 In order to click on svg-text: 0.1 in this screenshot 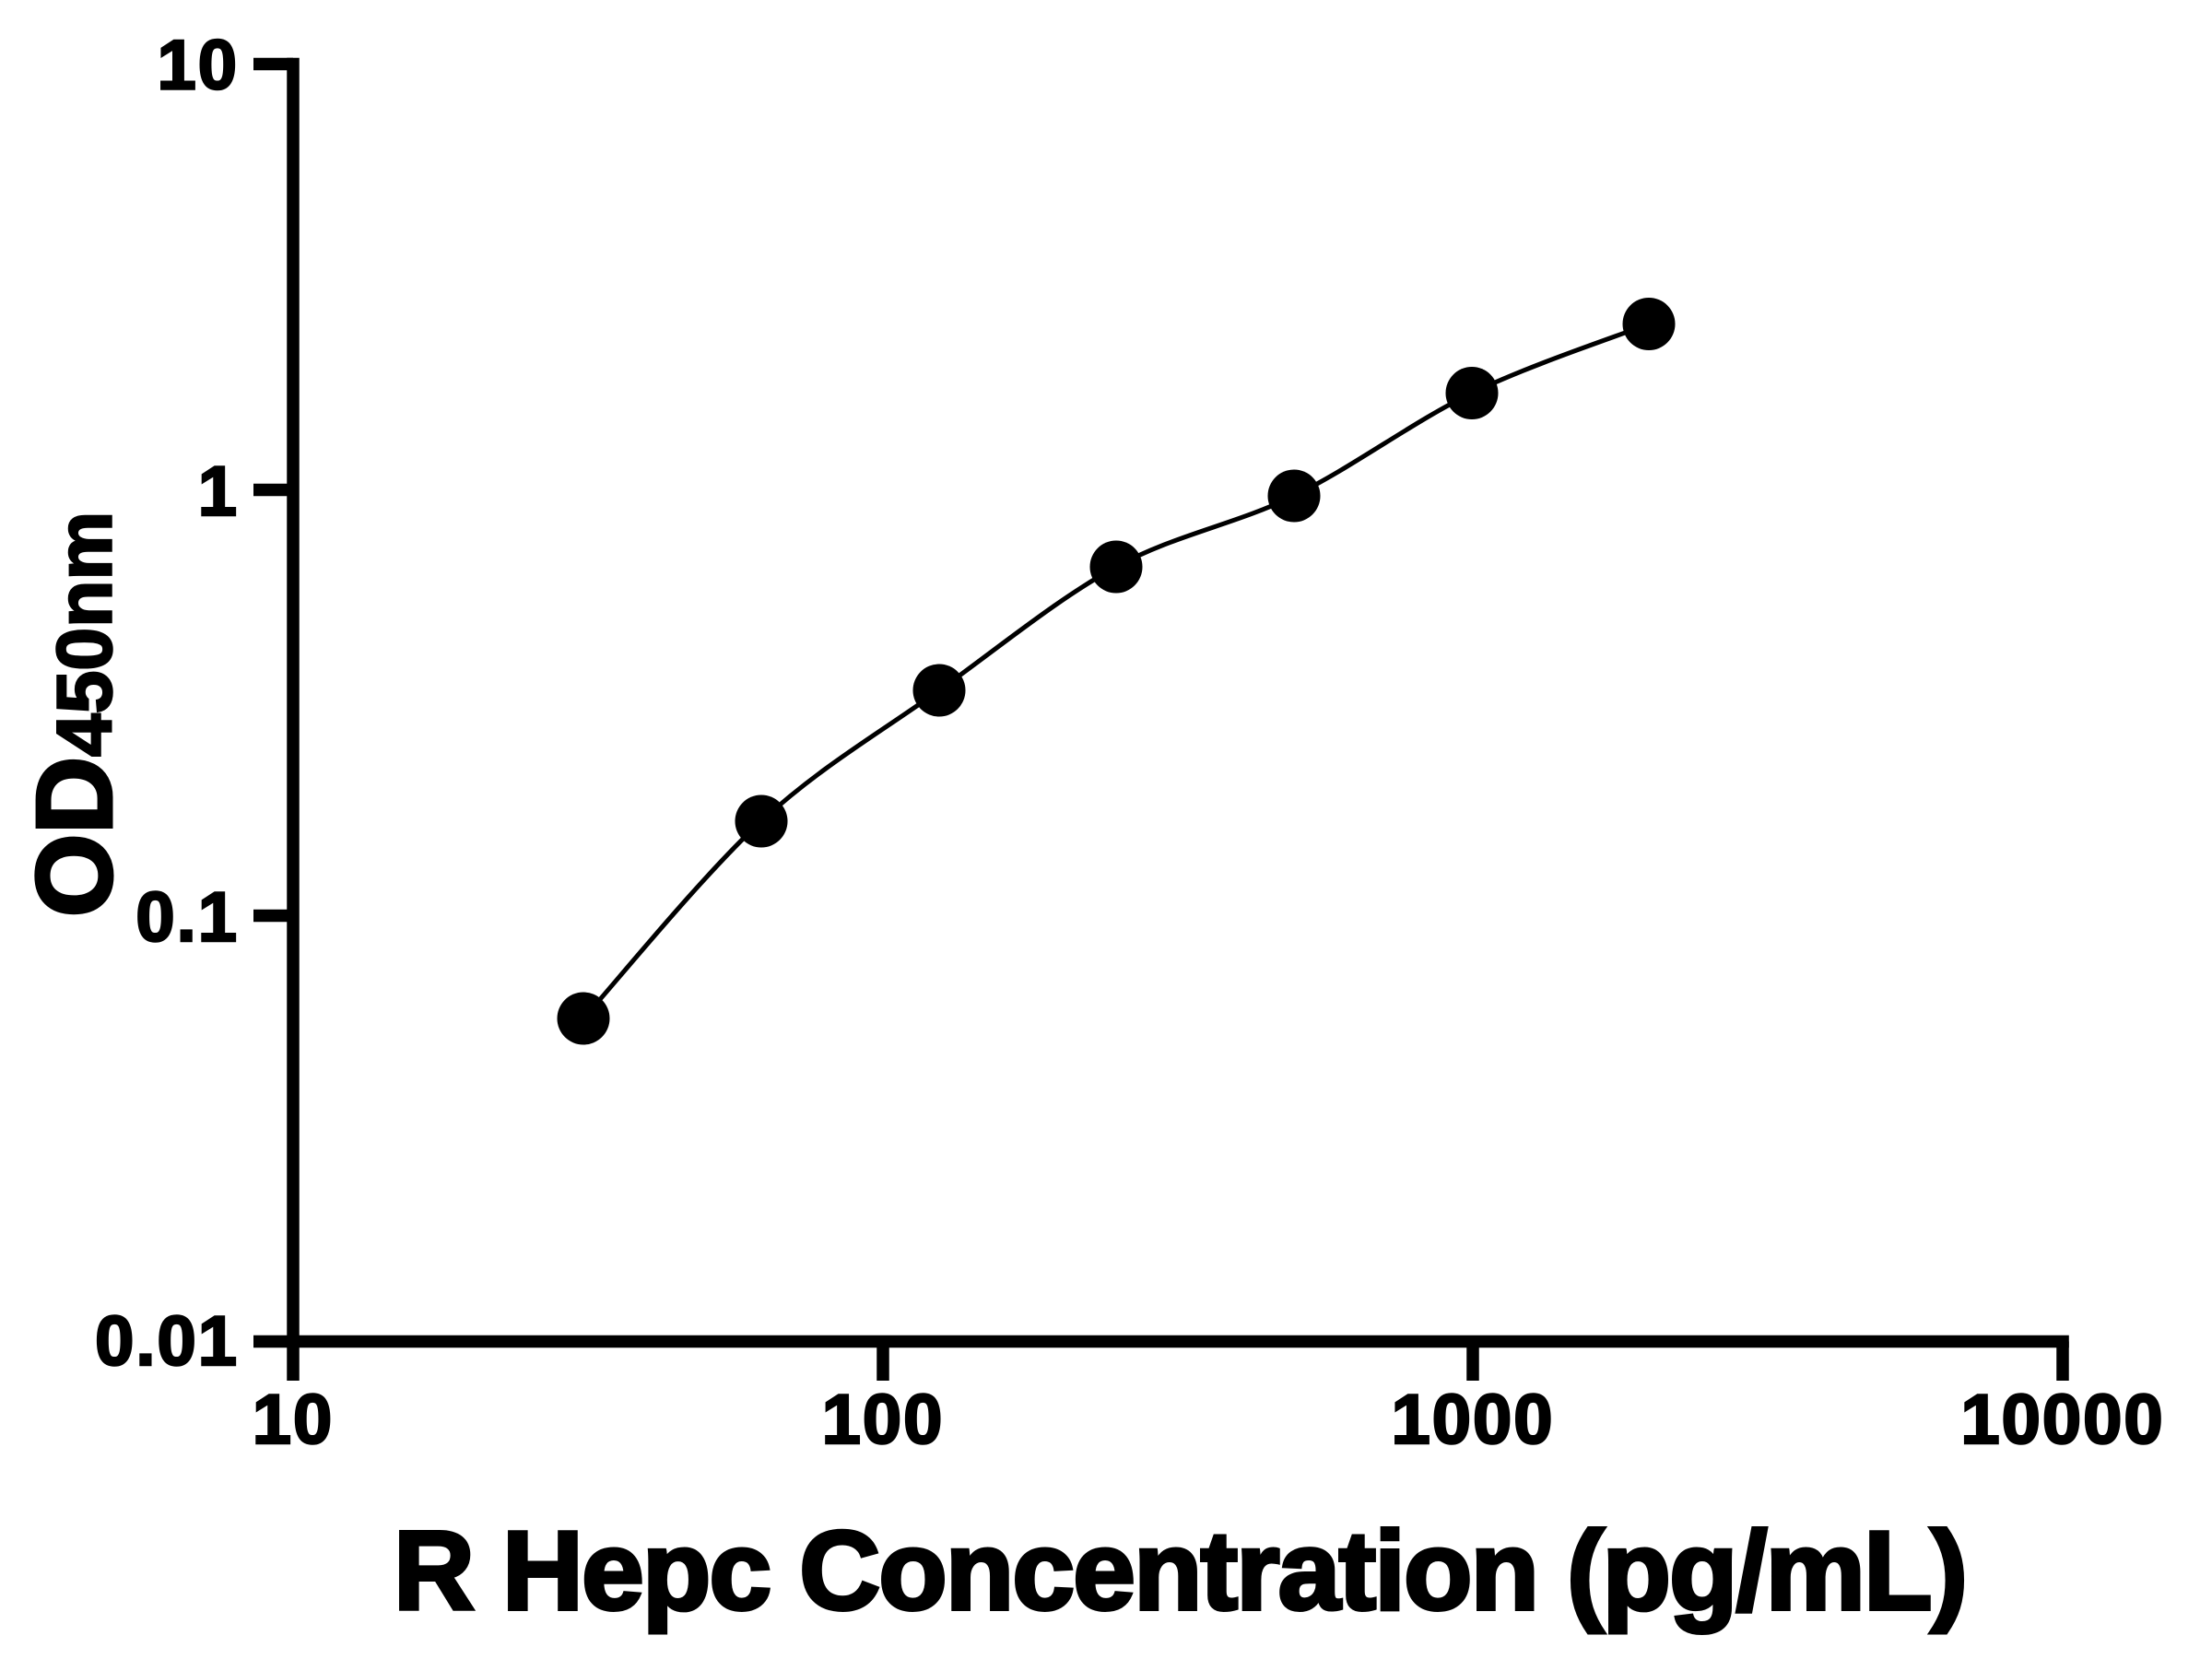, I will do `click(187, 917)`.